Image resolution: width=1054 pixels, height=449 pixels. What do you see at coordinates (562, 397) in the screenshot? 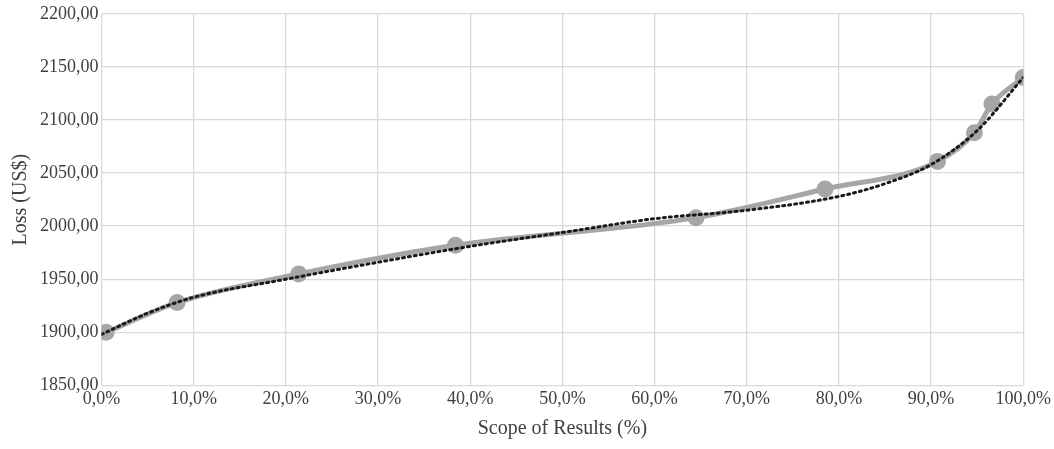
I see `x-tick-label: 50,0%` at bounding box center [562, 397].